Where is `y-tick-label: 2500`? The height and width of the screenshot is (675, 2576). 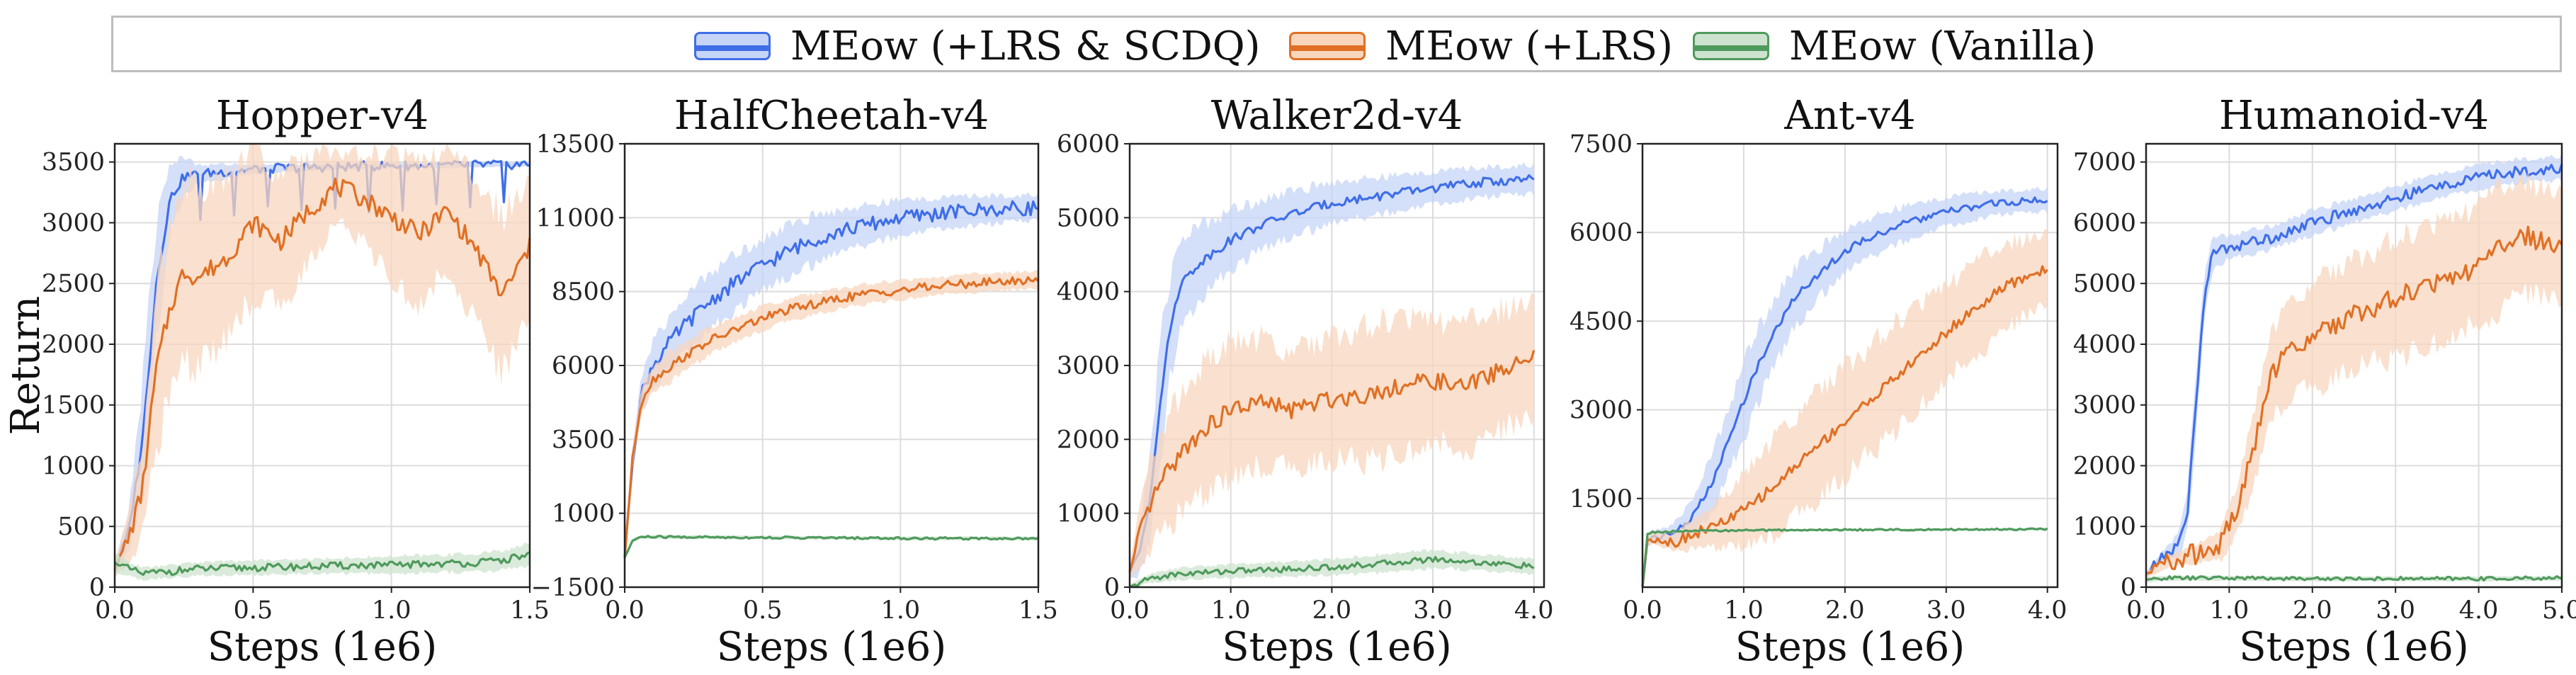
y-tick-label: 2500 is located at coordinates (73, 284).